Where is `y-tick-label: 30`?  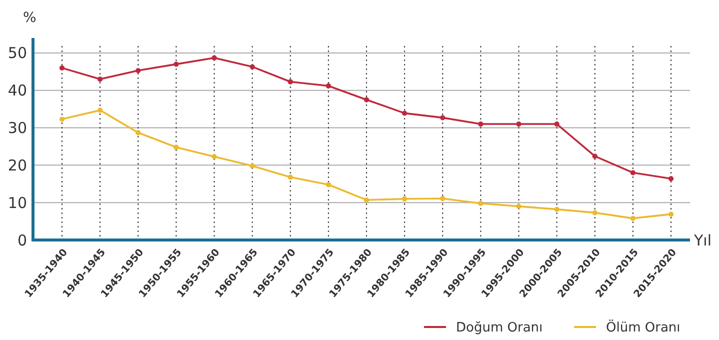 y-tick-label: 30 is located at coordinates (17, 128).